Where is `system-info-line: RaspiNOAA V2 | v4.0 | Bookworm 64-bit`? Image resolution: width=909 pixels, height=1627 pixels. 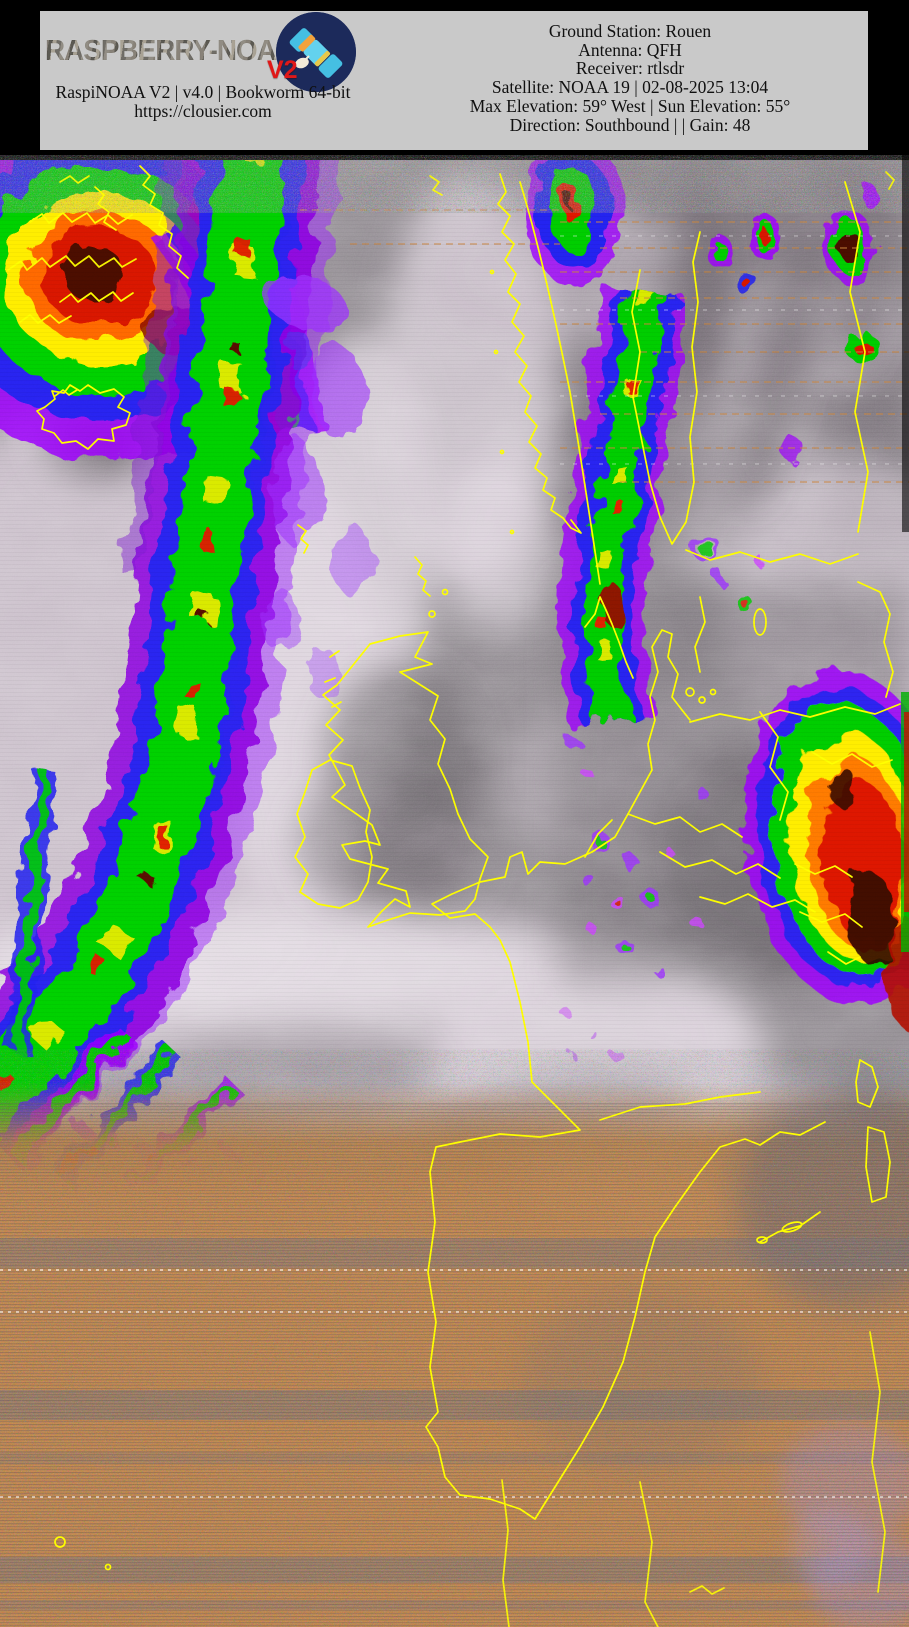 system-info-line: RaspiNOAA V2 | v4.0 | Bookworm 64-bit is located at coordinates (203, 92).